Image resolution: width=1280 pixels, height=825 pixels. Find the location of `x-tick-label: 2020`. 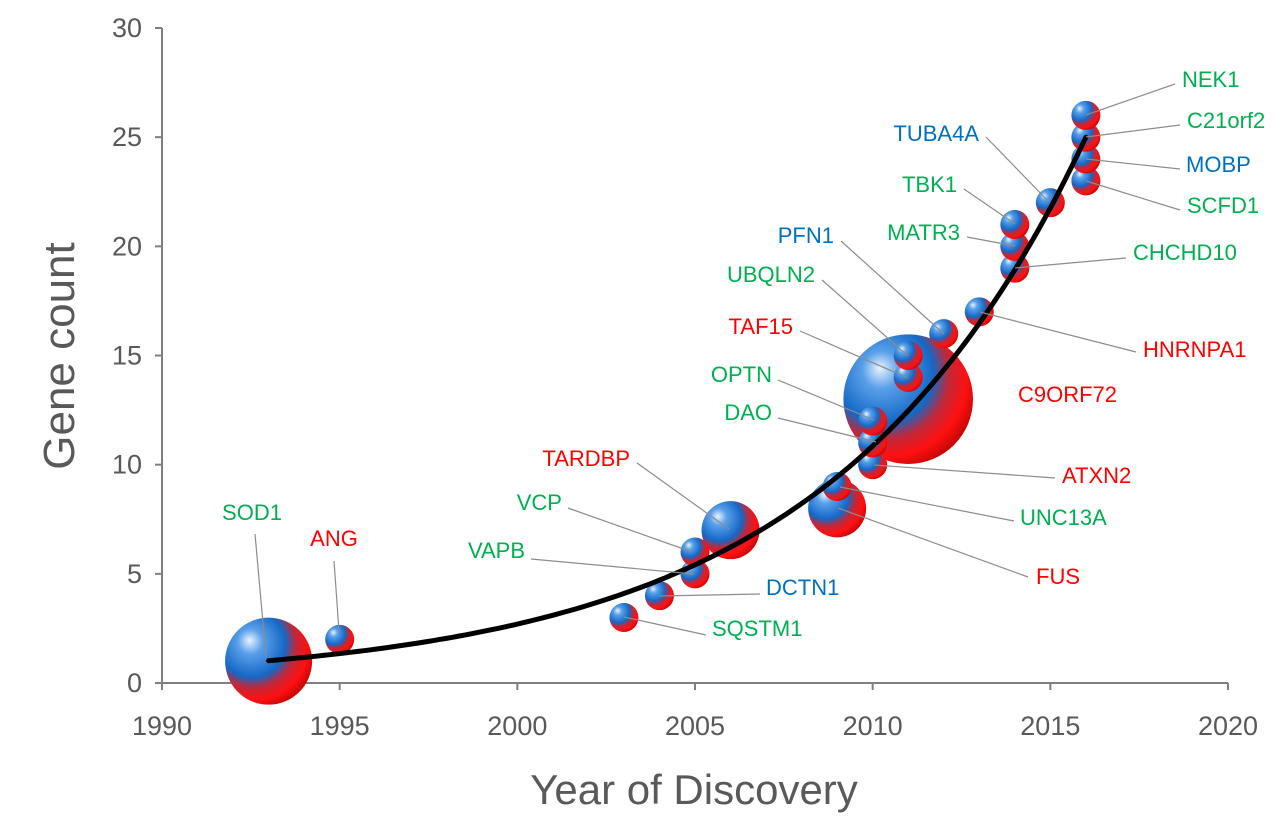

x-tick-label: 2020 is located at coordinates (1228, 726).